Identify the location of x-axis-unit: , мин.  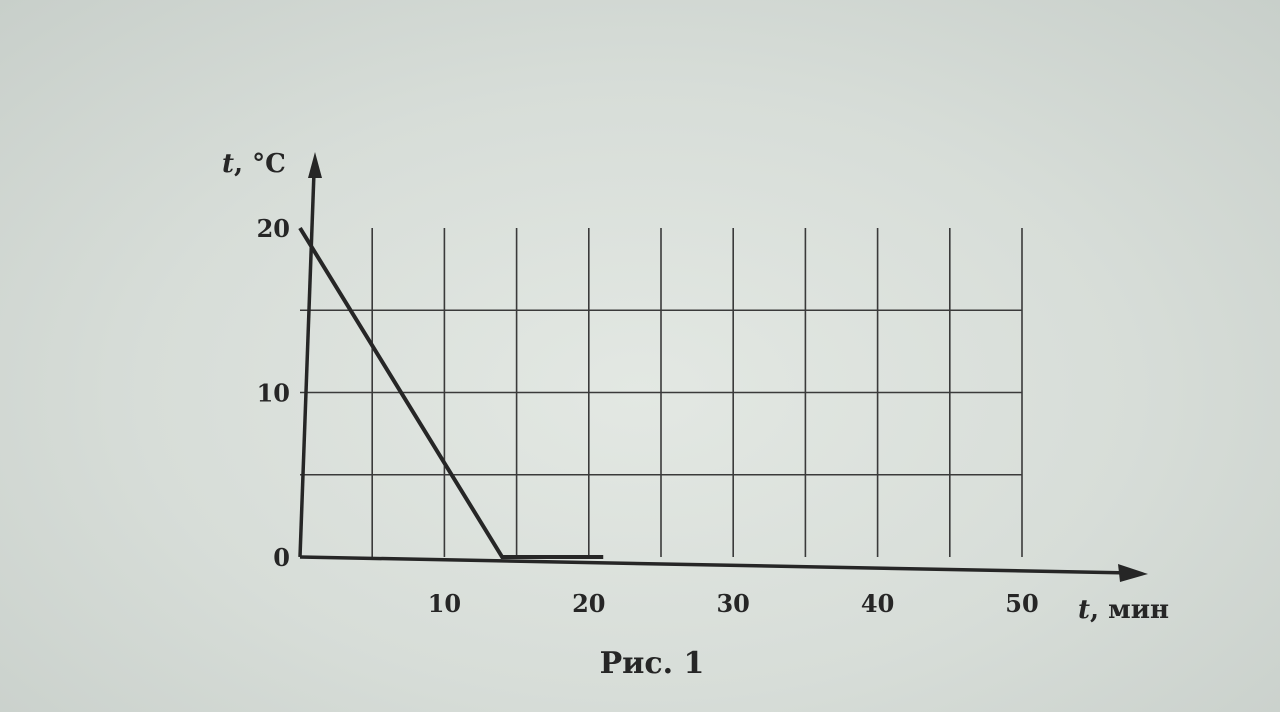
(1129, 610).